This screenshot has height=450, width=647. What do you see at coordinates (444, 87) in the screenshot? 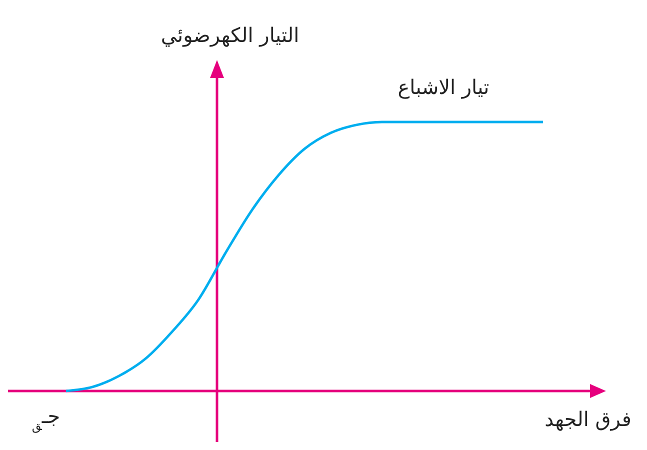
I see `annotation: تيار الاشباع` at bounding box center [444, 87].